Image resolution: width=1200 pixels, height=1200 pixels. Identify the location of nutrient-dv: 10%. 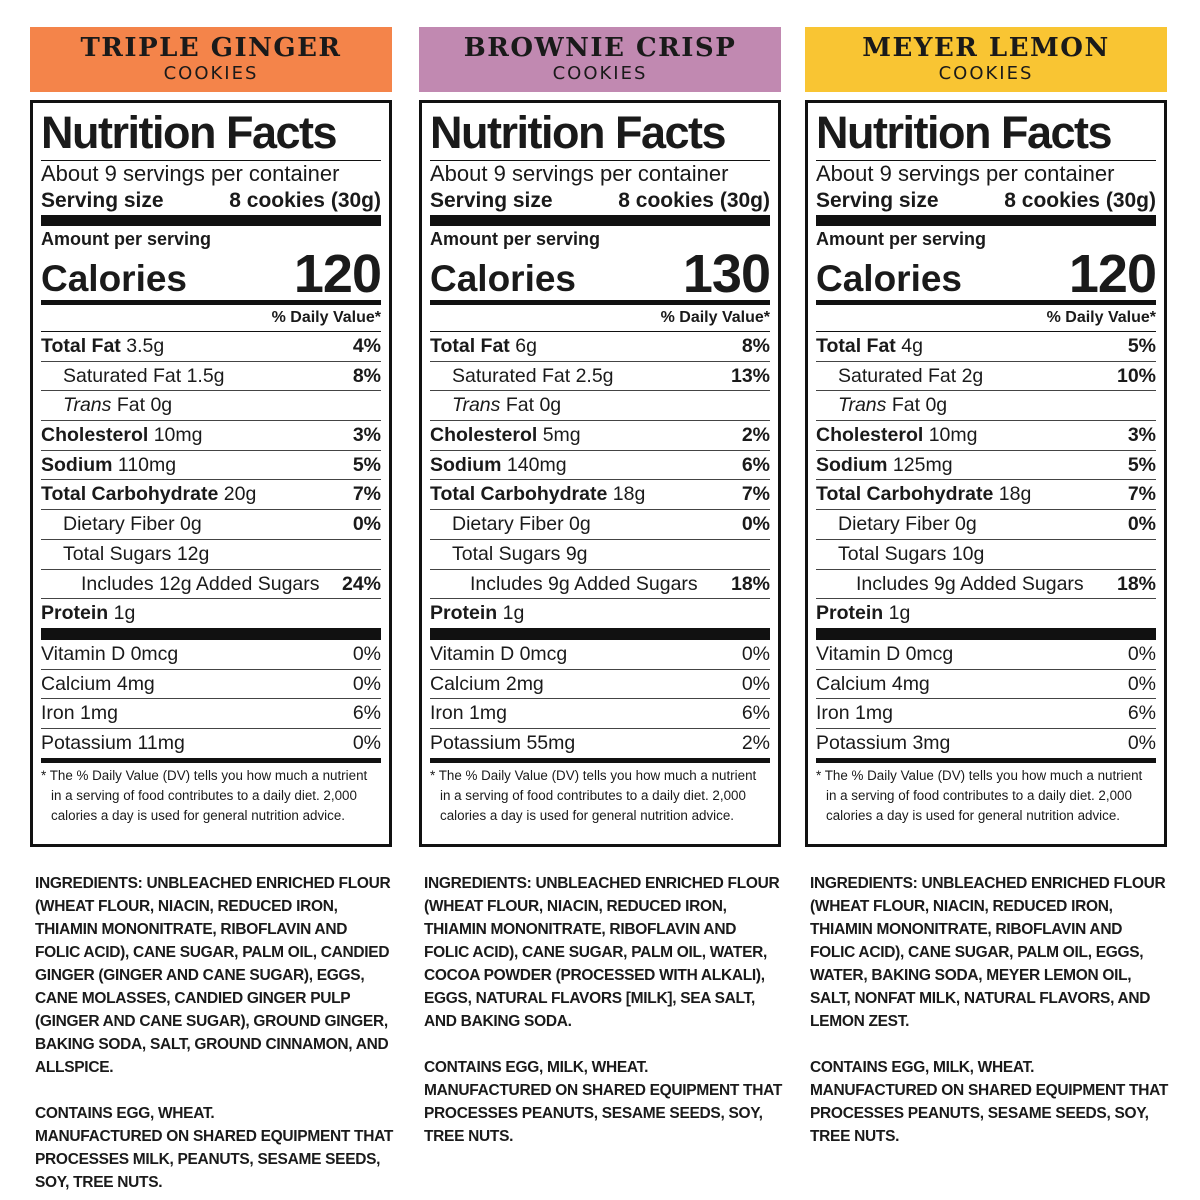
(1136, 375).